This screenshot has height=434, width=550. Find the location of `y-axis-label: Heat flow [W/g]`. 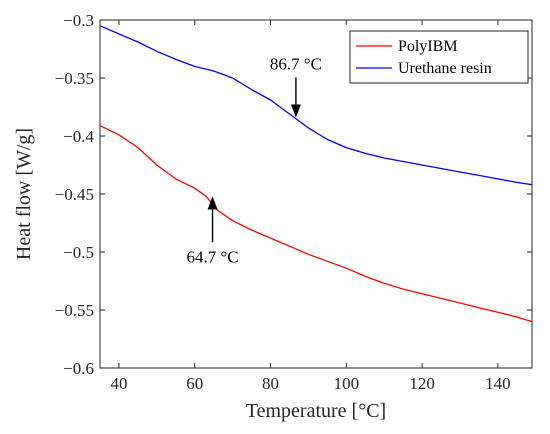

y-axis-label: Heat flow [W/g] is located at coordinates (24, 194).